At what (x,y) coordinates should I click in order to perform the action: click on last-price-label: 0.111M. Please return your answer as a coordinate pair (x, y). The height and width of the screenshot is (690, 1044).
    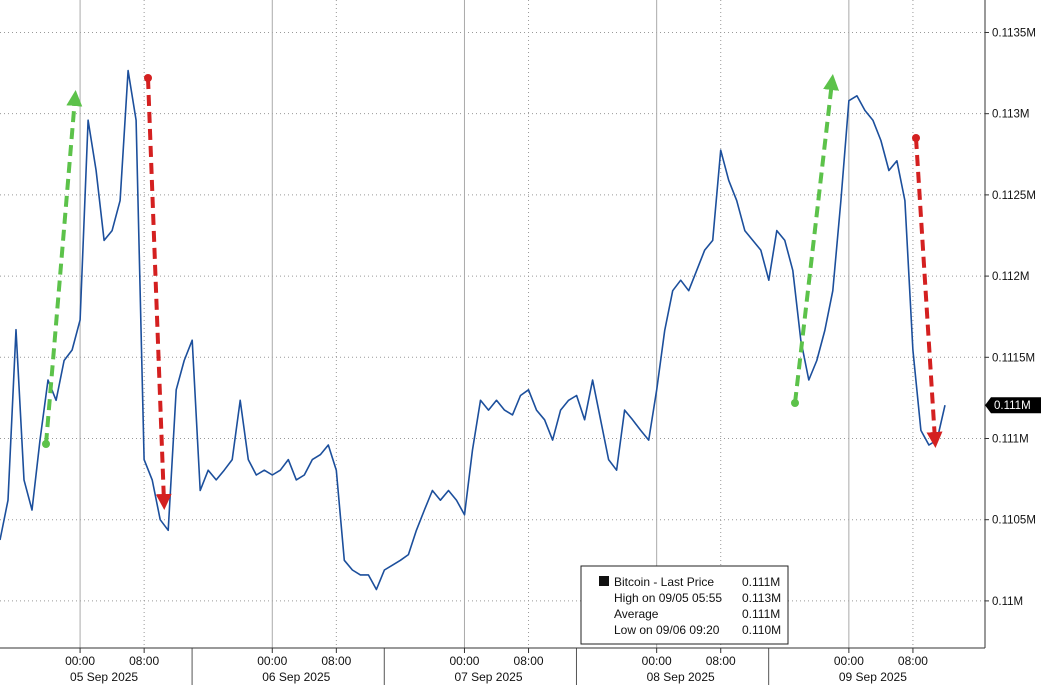
    Looking at the image, I should click on (1012, 406).